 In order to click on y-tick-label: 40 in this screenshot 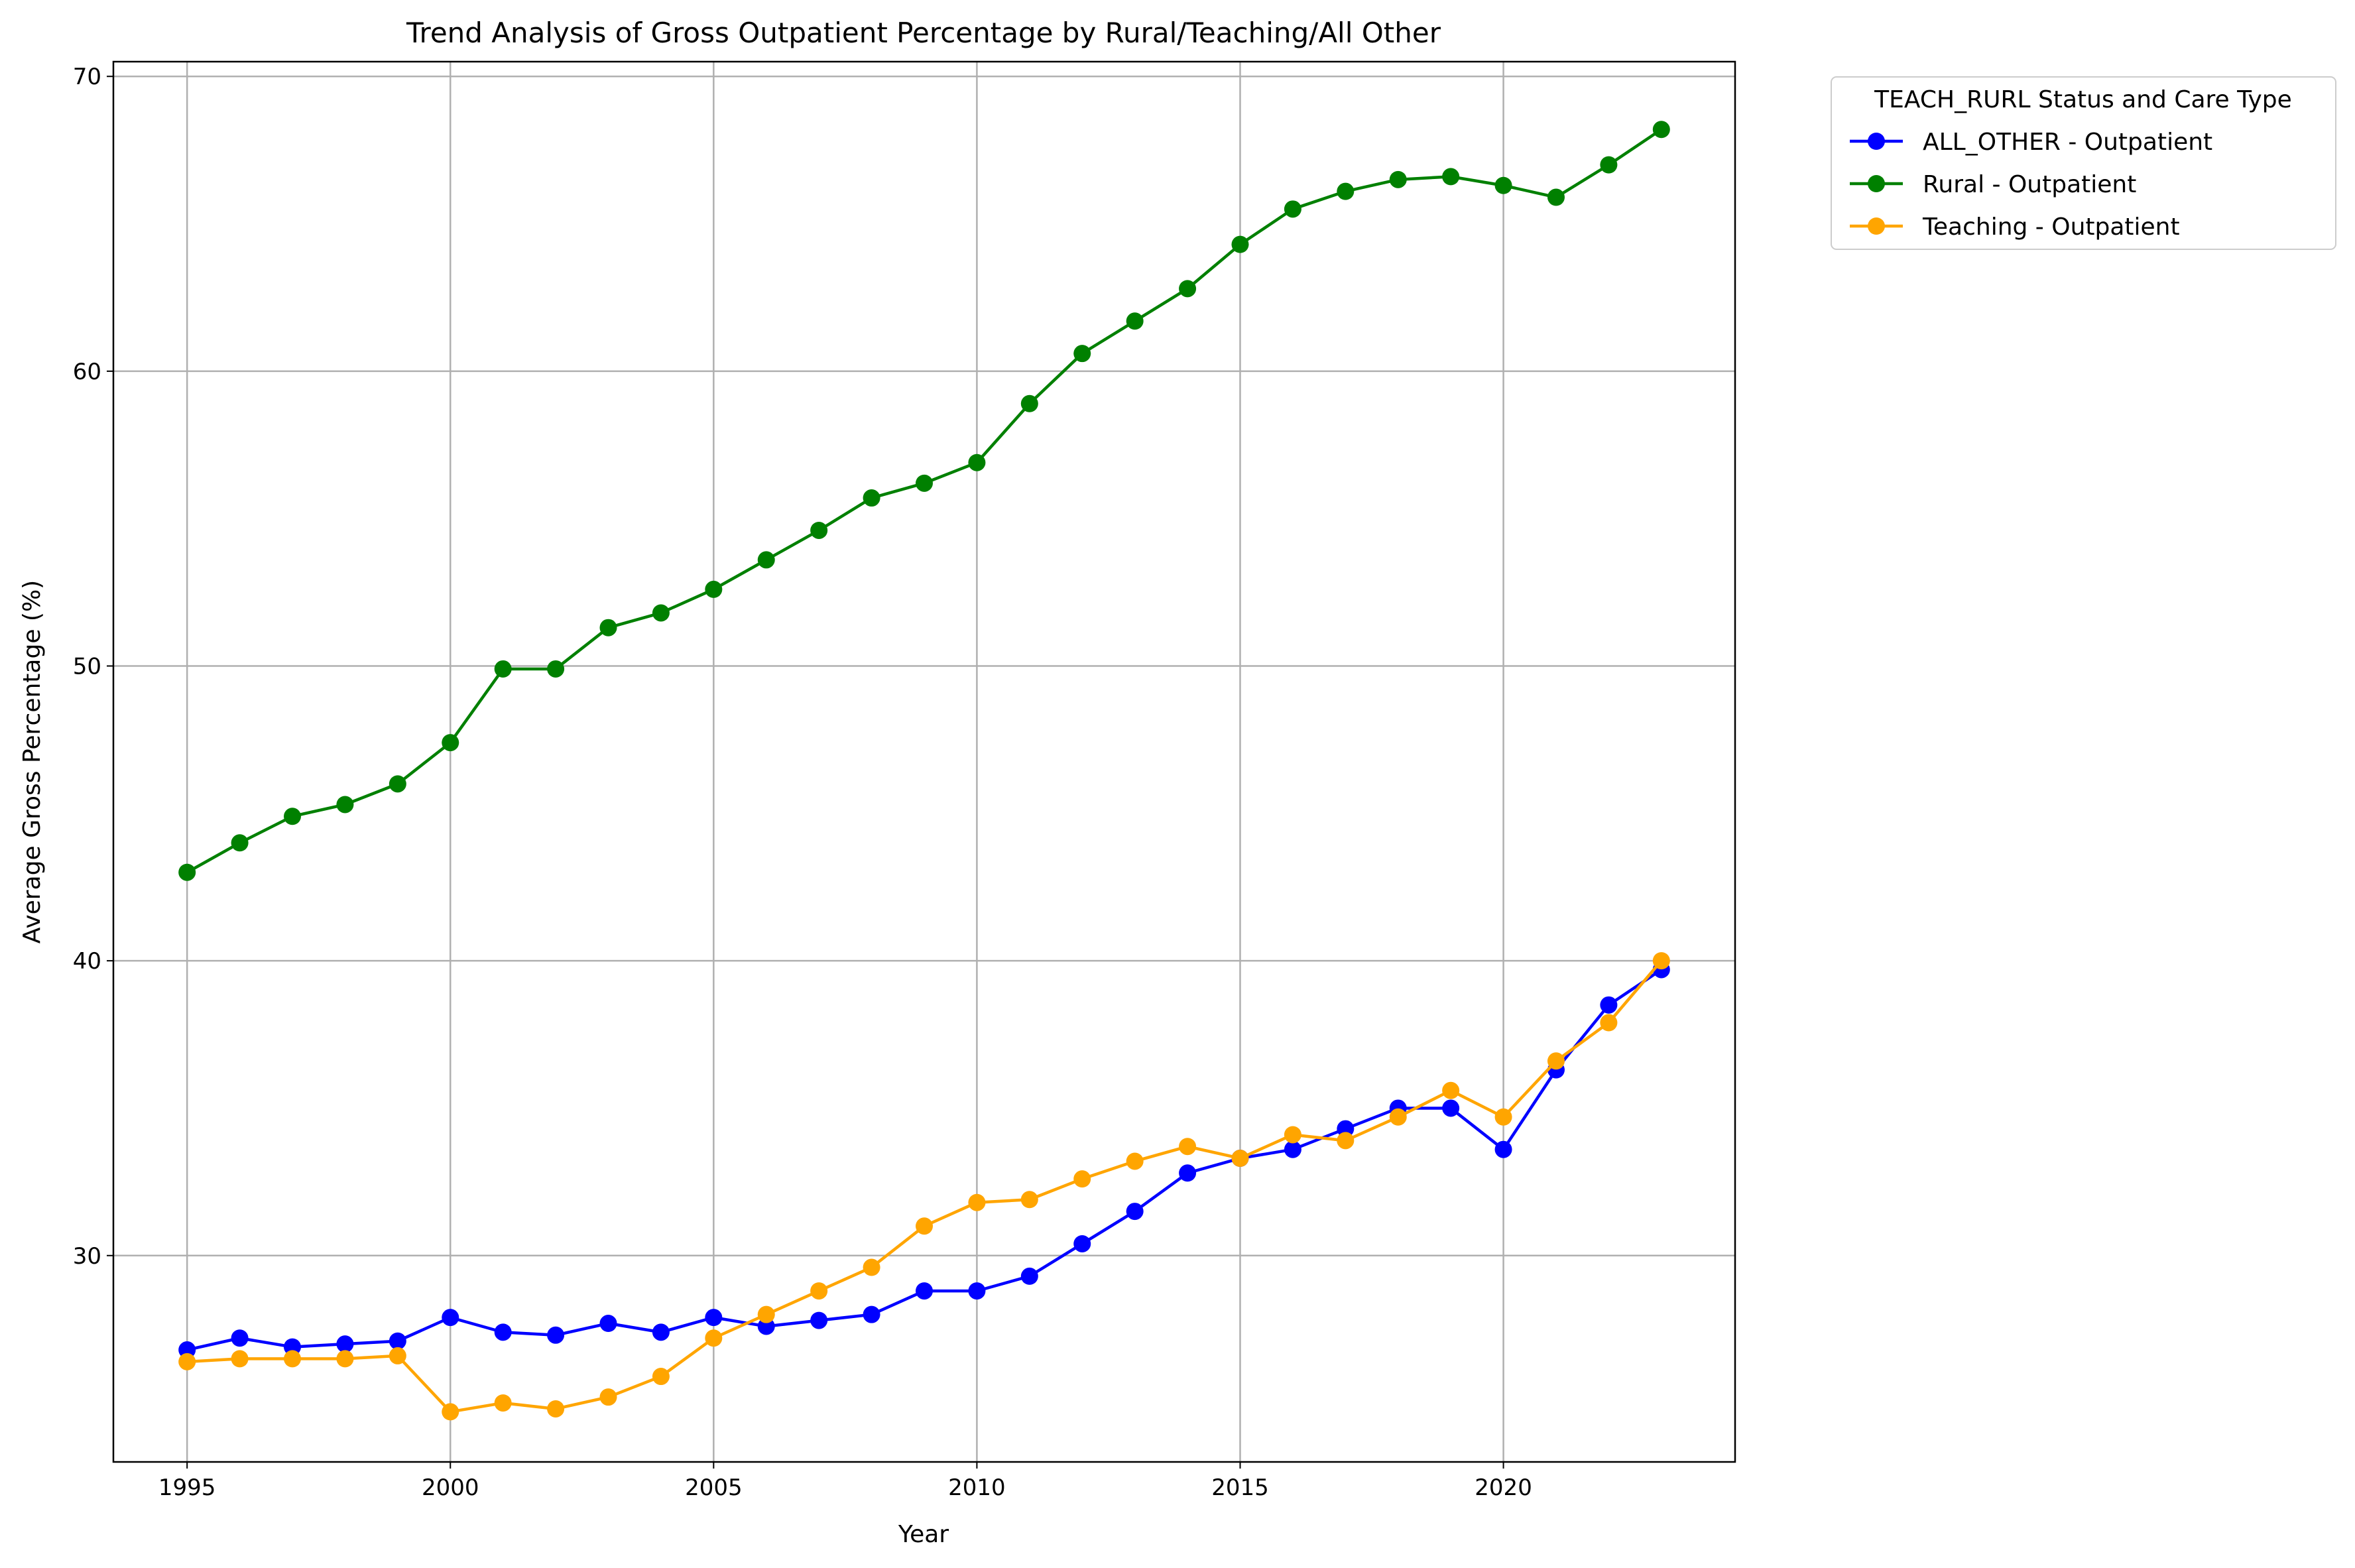, I will do `click(87, 961)`.